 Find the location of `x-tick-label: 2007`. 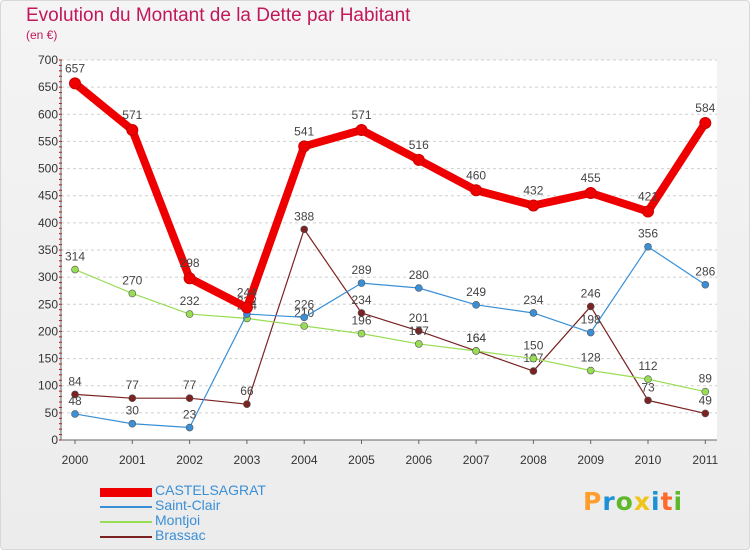

x-tick-label: 2007 is located at coordinates (476, 460).